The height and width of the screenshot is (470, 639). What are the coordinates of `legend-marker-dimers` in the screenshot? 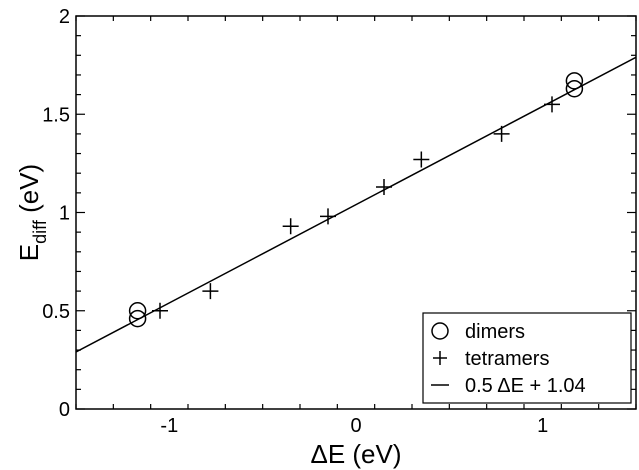 It's located at (440, 331).